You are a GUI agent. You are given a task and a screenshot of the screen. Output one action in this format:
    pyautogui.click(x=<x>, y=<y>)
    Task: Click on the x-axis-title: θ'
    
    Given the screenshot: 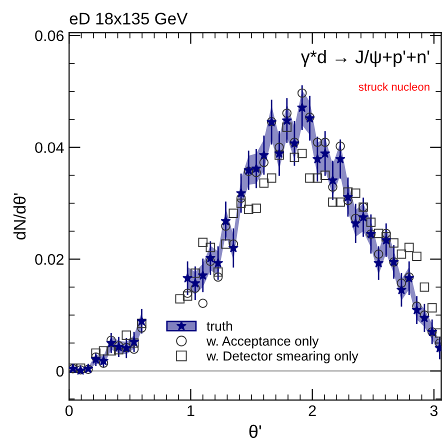 What is the action you would take?
    pyautogui.click(x=255, y=431)
    